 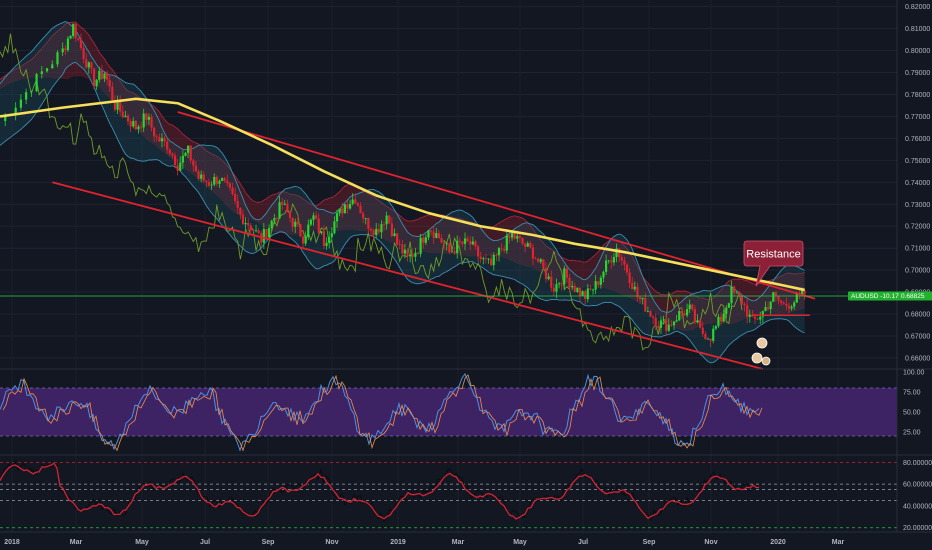 What do you see at coordinates (773, 263) in the screenshot?
I see `resistance-callout: Resistance` at bounding box center [773, 263].